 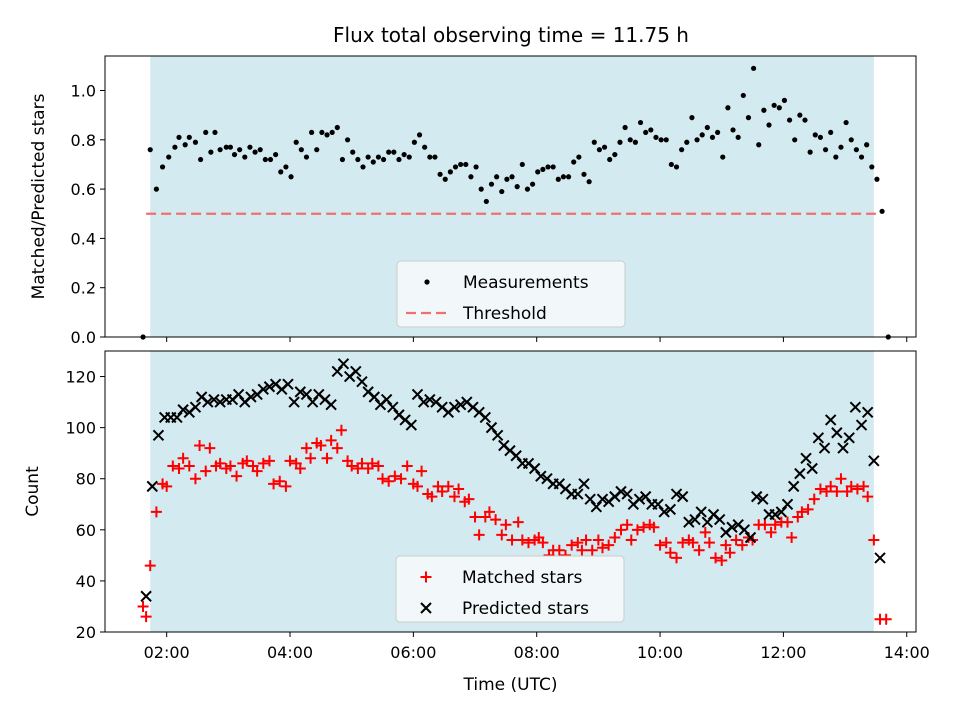 I want to click on legend: Matched stars Predicted stars, so click(x=510, y=589).